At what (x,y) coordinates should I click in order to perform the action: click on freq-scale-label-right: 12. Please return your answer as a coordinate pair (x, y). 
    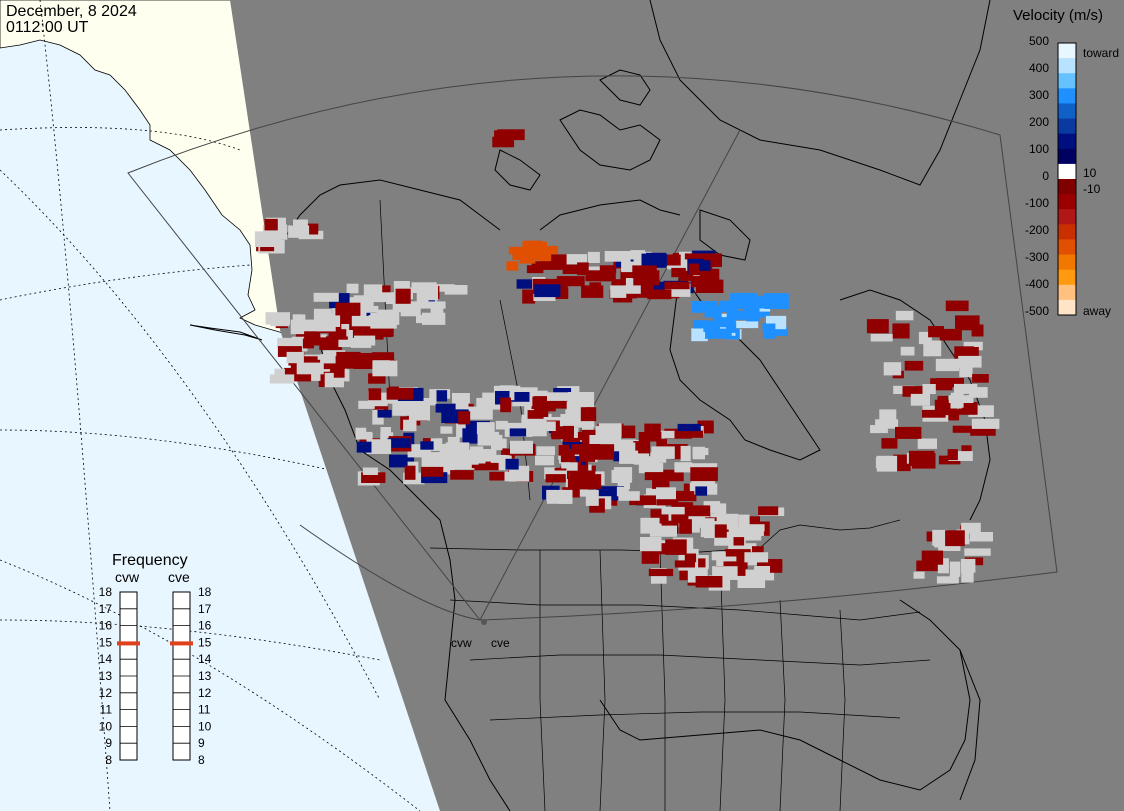
    Looking at the image, I should click on (205, 693).